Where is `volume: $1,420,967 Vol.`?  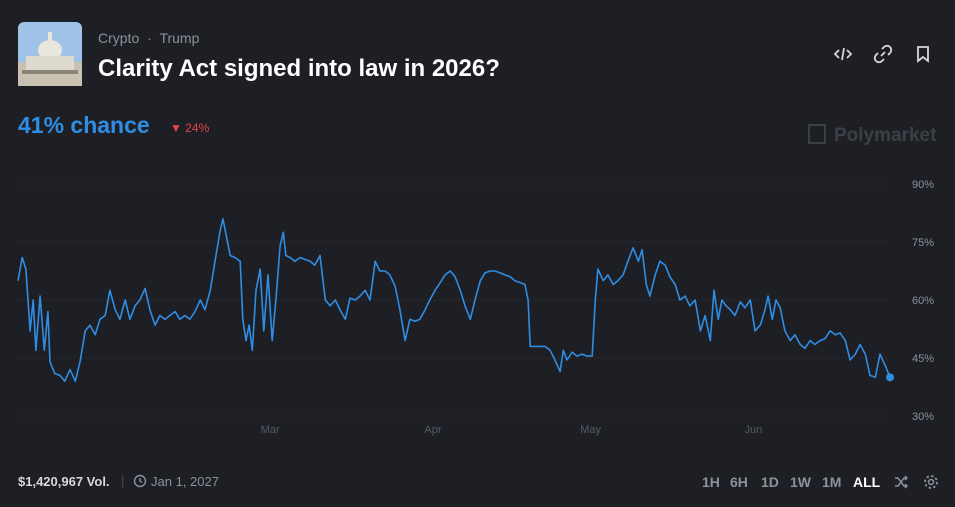 volume: $1,420,967 Vol. is located at coordinates (64, 481).